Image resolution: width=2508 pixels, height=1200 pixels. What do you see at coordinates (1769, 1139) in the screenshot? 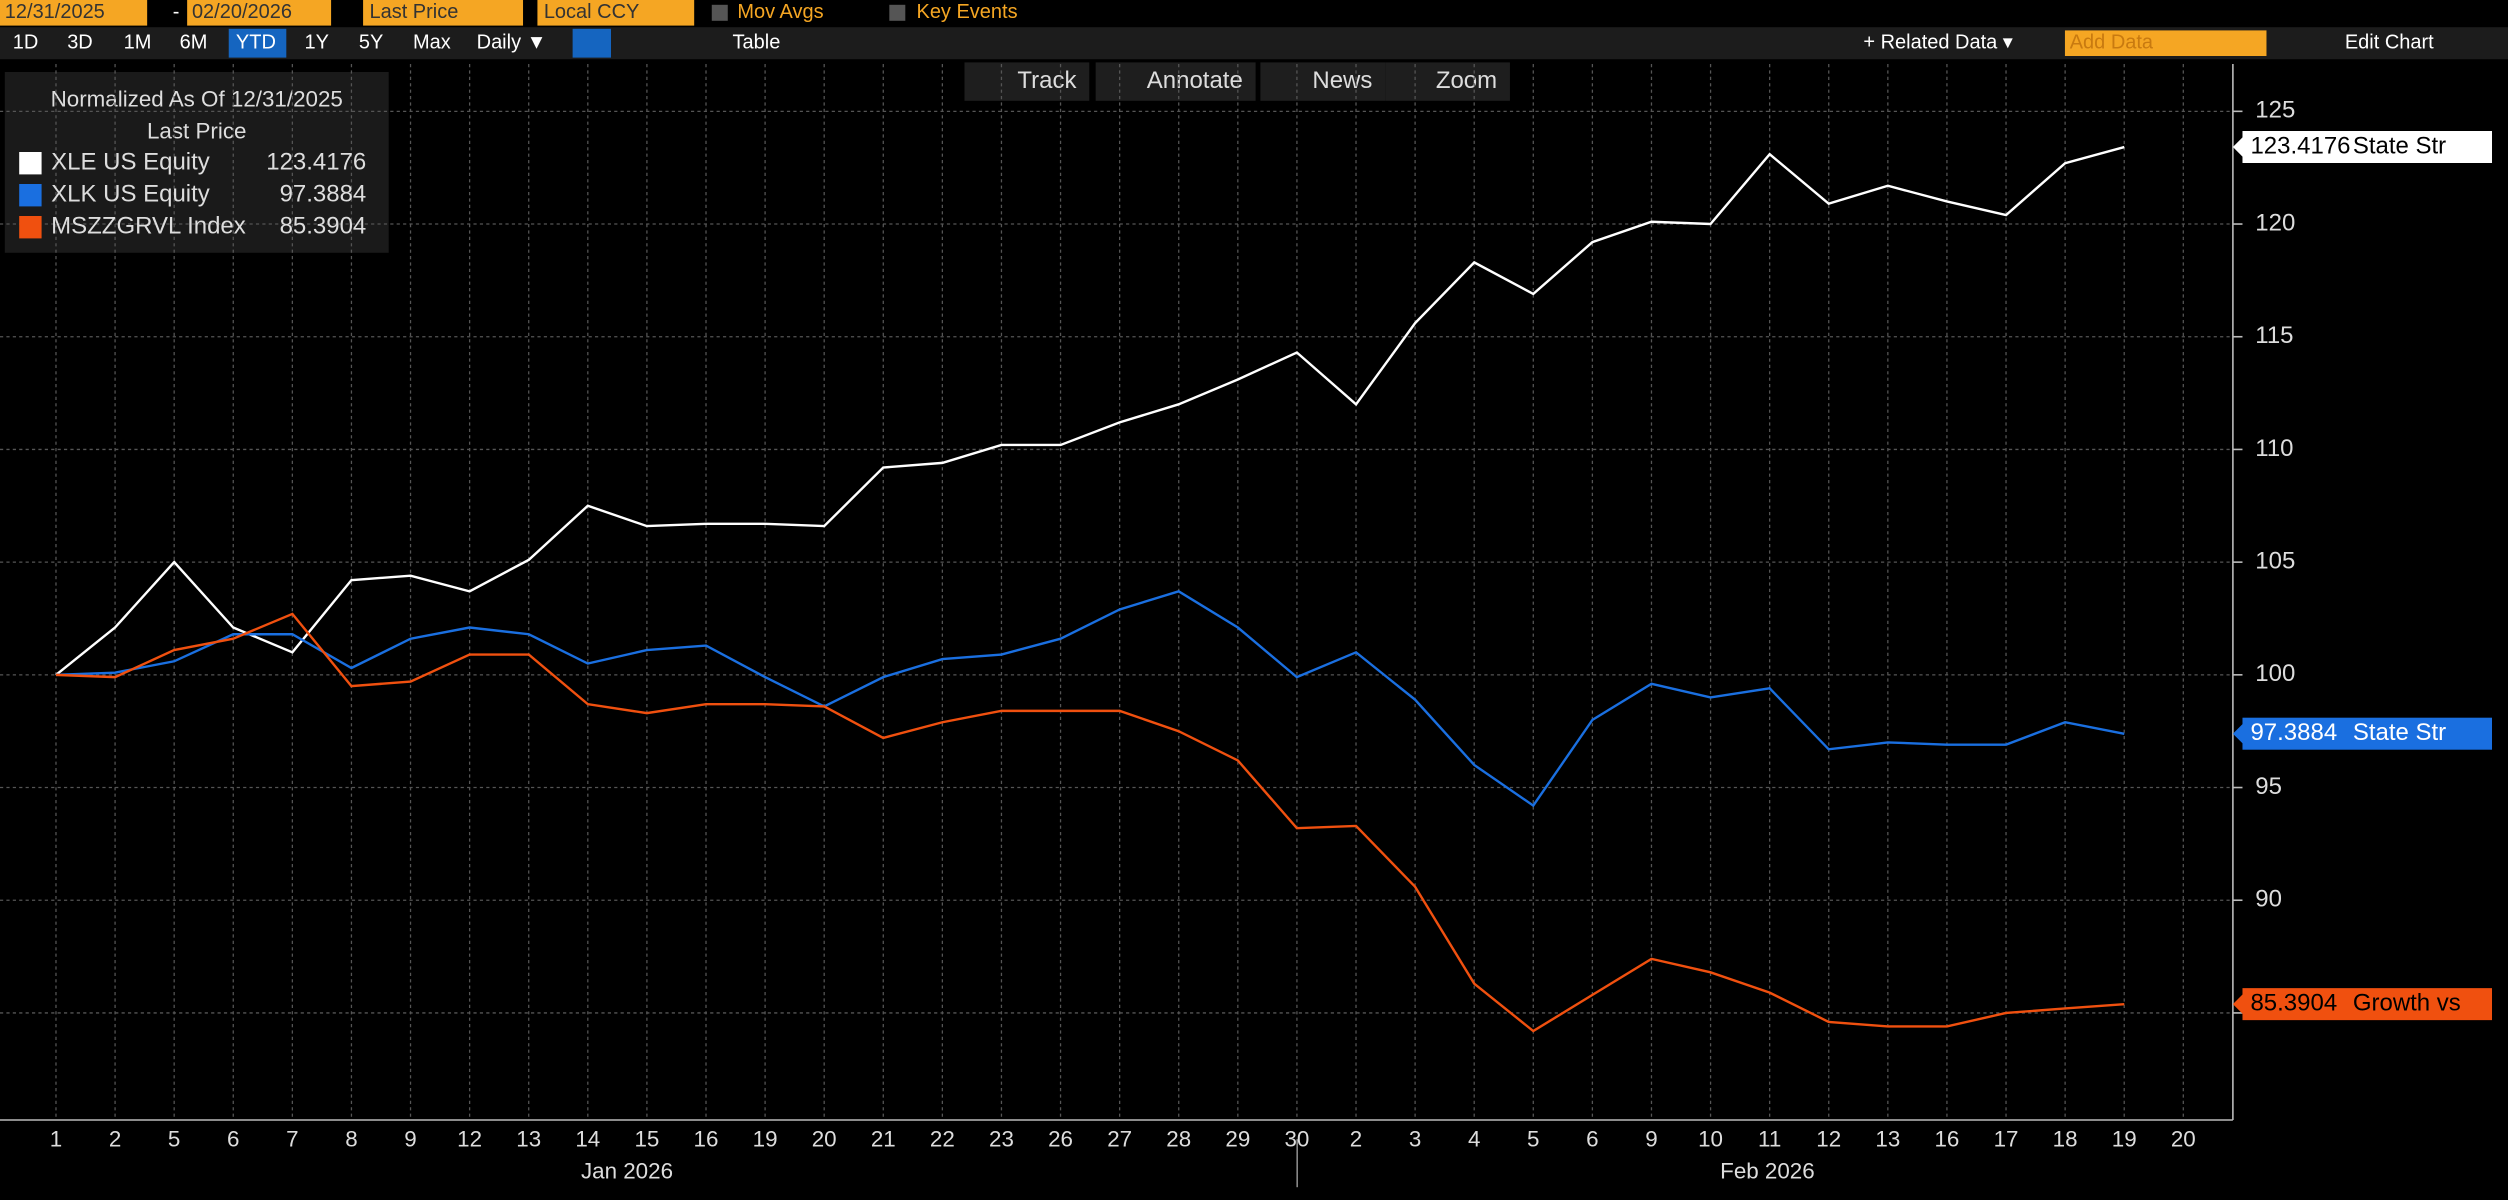
I see `x-tick-label: 11` at bounding box center [1769, 1139].